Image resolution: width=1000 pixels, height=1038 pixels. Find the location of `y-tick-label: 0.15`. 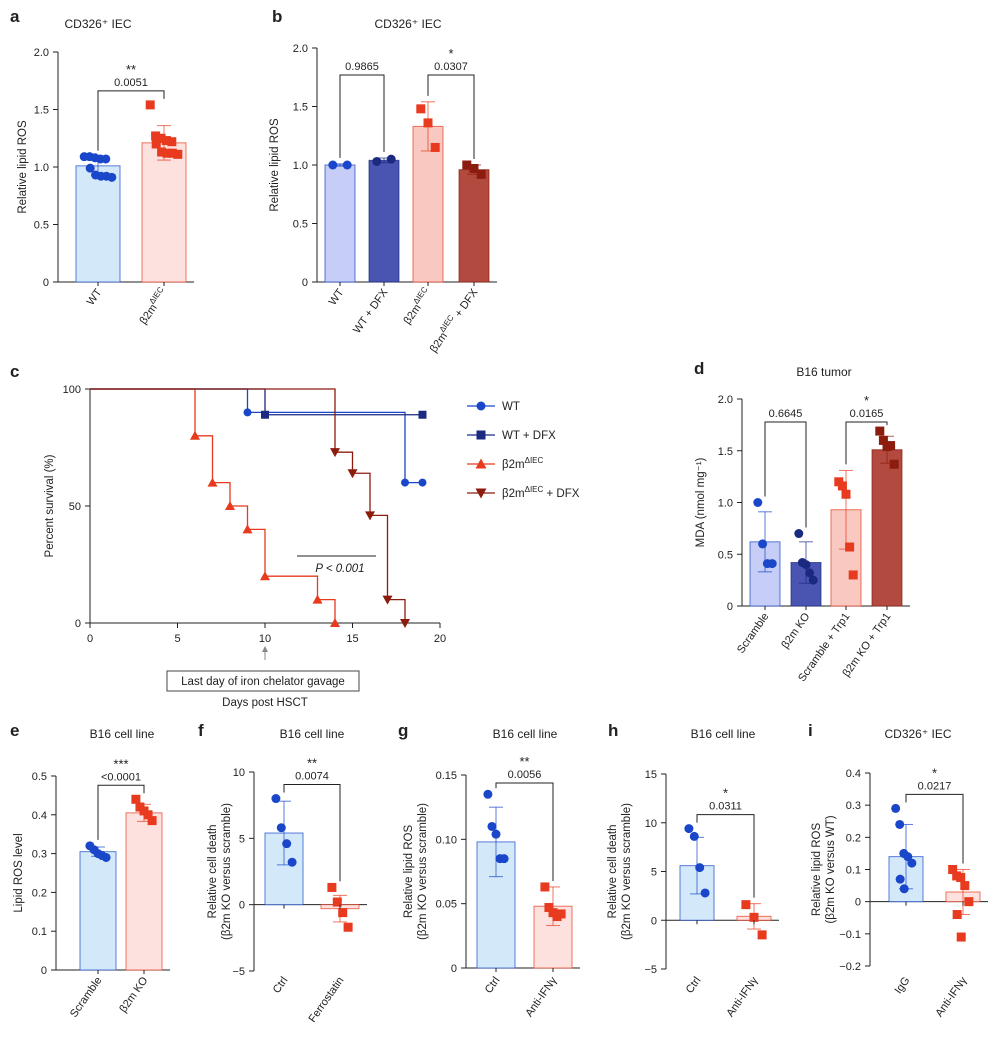

y-tick-label: 0.15 is located at coordinates (446, 776).